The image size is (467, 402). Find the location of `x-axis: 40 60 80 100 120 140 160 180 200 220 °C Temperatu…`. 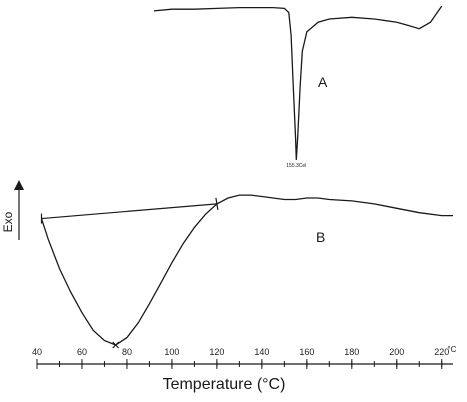

x-axis: 40 60 80 100 120 140 160 180 200 220 °C Temperatu… is located at coordinates (244, 369).